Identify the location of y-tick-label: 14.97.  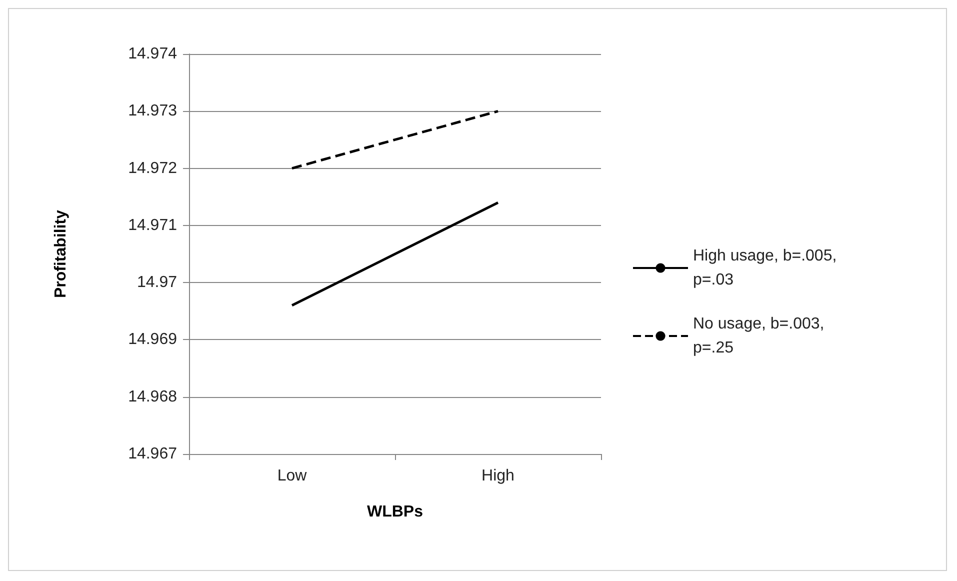
(157, 283).